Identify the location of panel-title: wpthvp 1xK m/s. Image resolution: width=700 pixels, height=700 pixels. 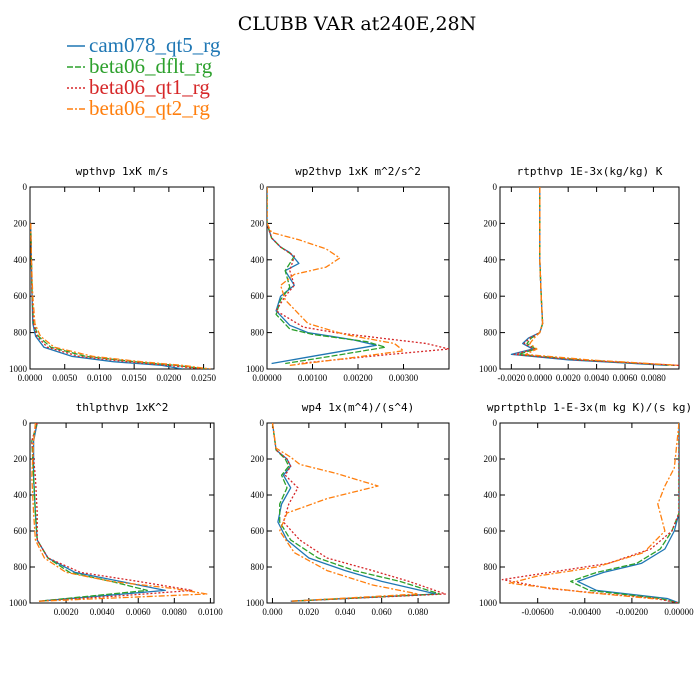
(122, 171).